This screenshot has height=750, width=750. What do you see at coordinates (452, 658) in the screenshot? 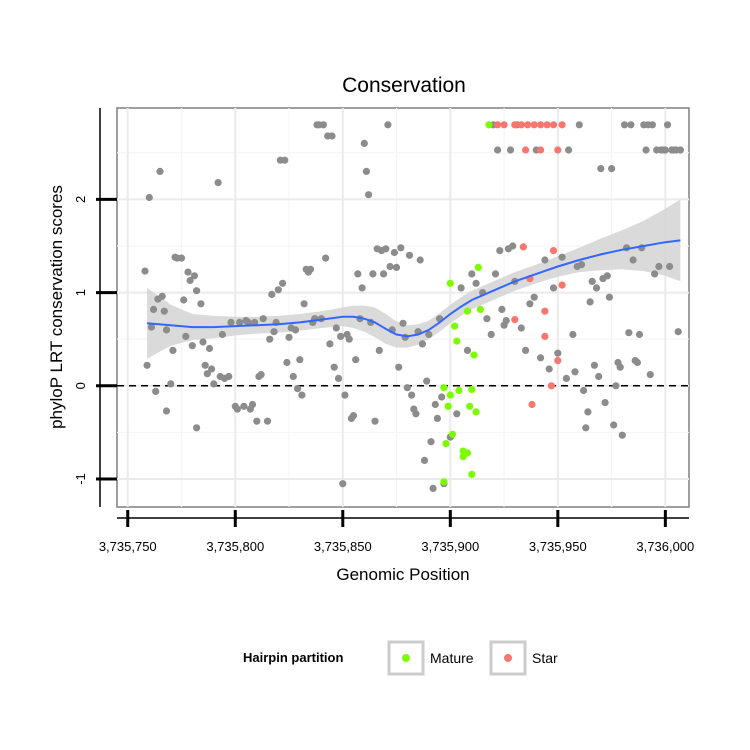
I see `legend-label-mature: Mature` at bounding box center [452, 658].